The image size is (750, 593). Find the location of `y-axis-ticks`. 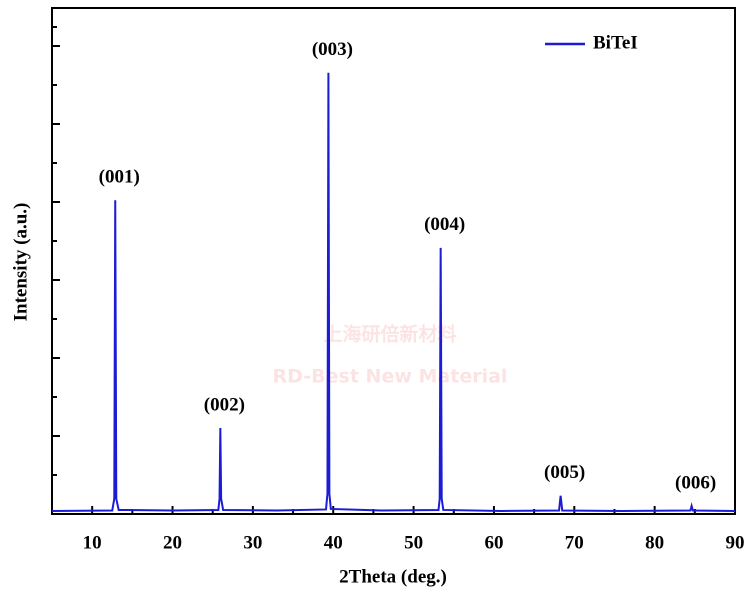

y-axis-ticks is located at coordinates (56, 251).